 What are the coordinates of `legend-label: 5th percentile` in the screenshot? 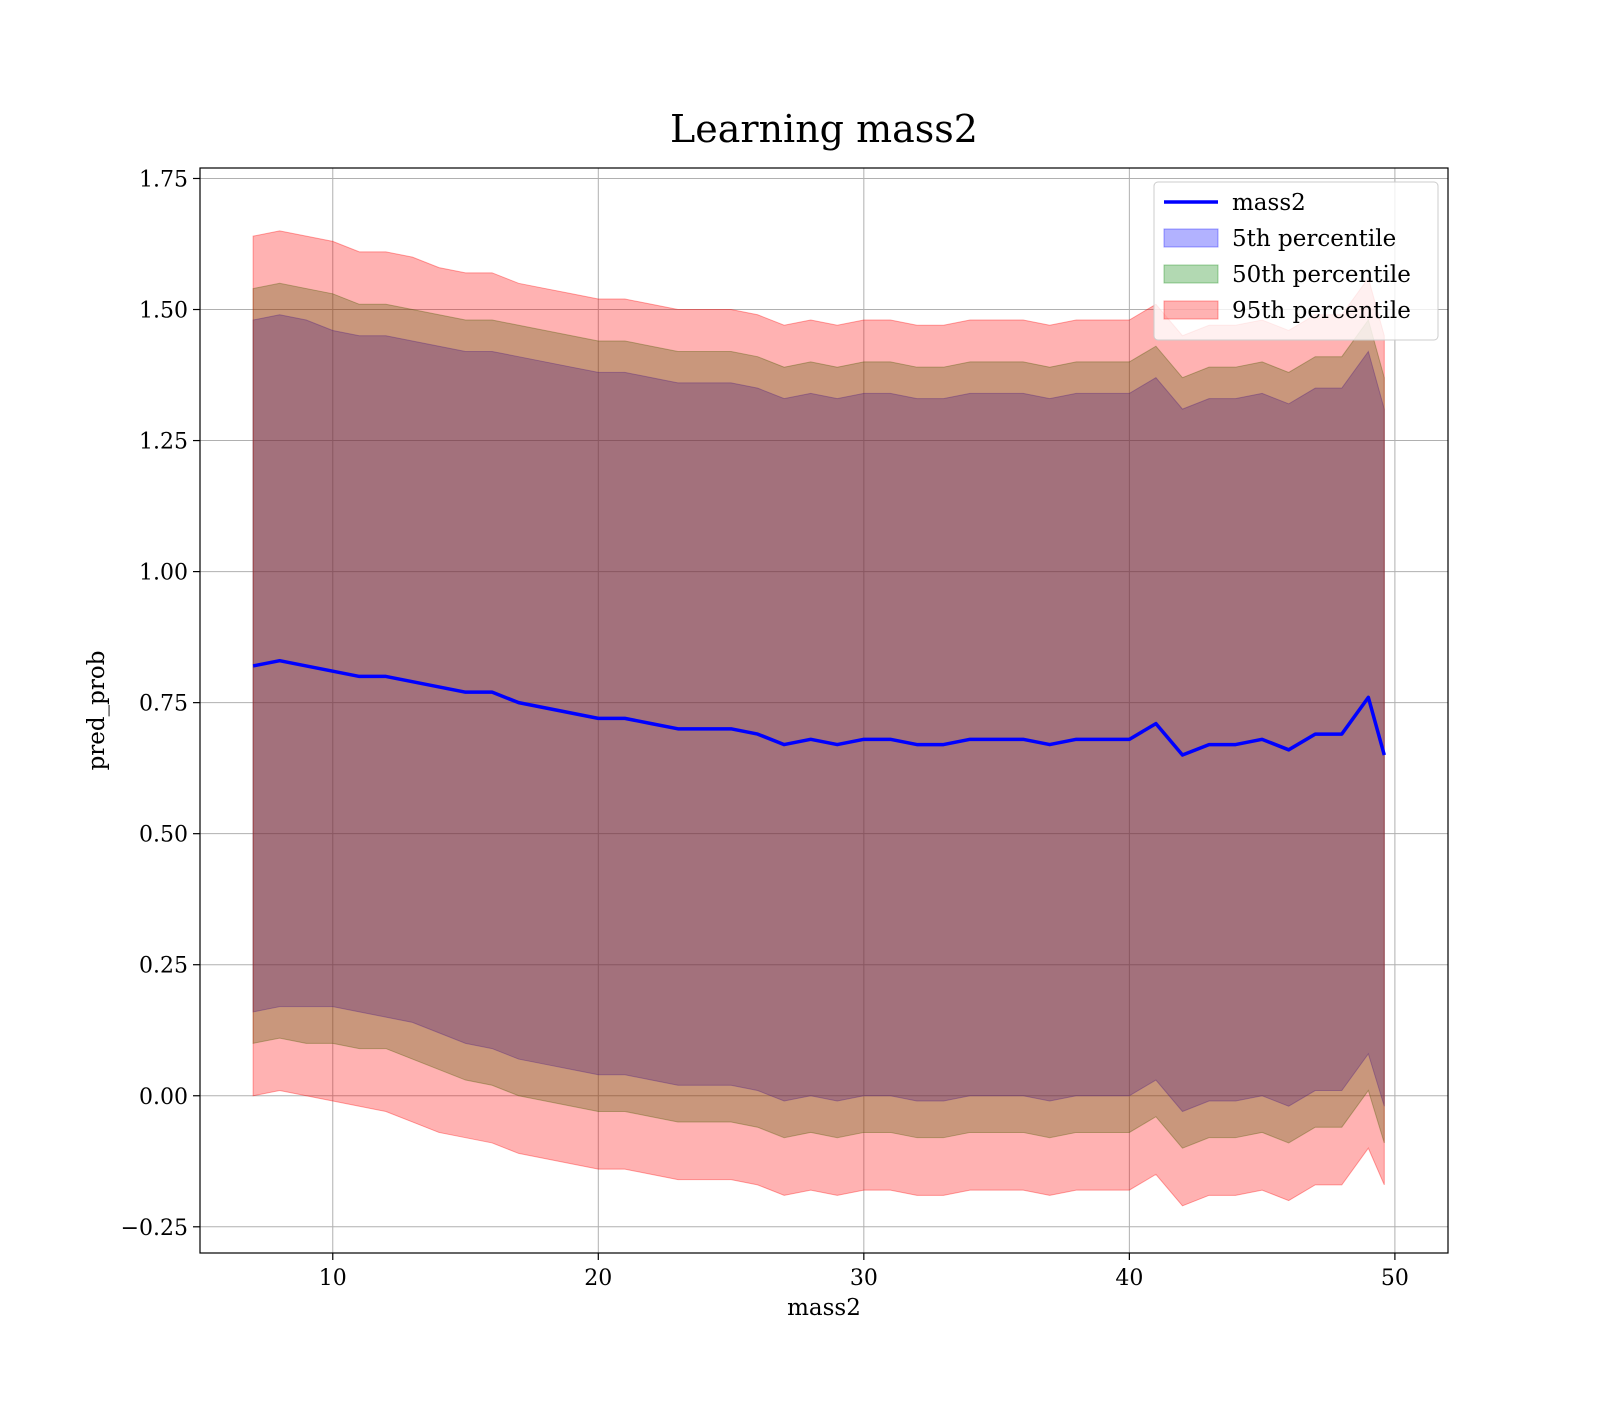 It's located at (1314, 239).